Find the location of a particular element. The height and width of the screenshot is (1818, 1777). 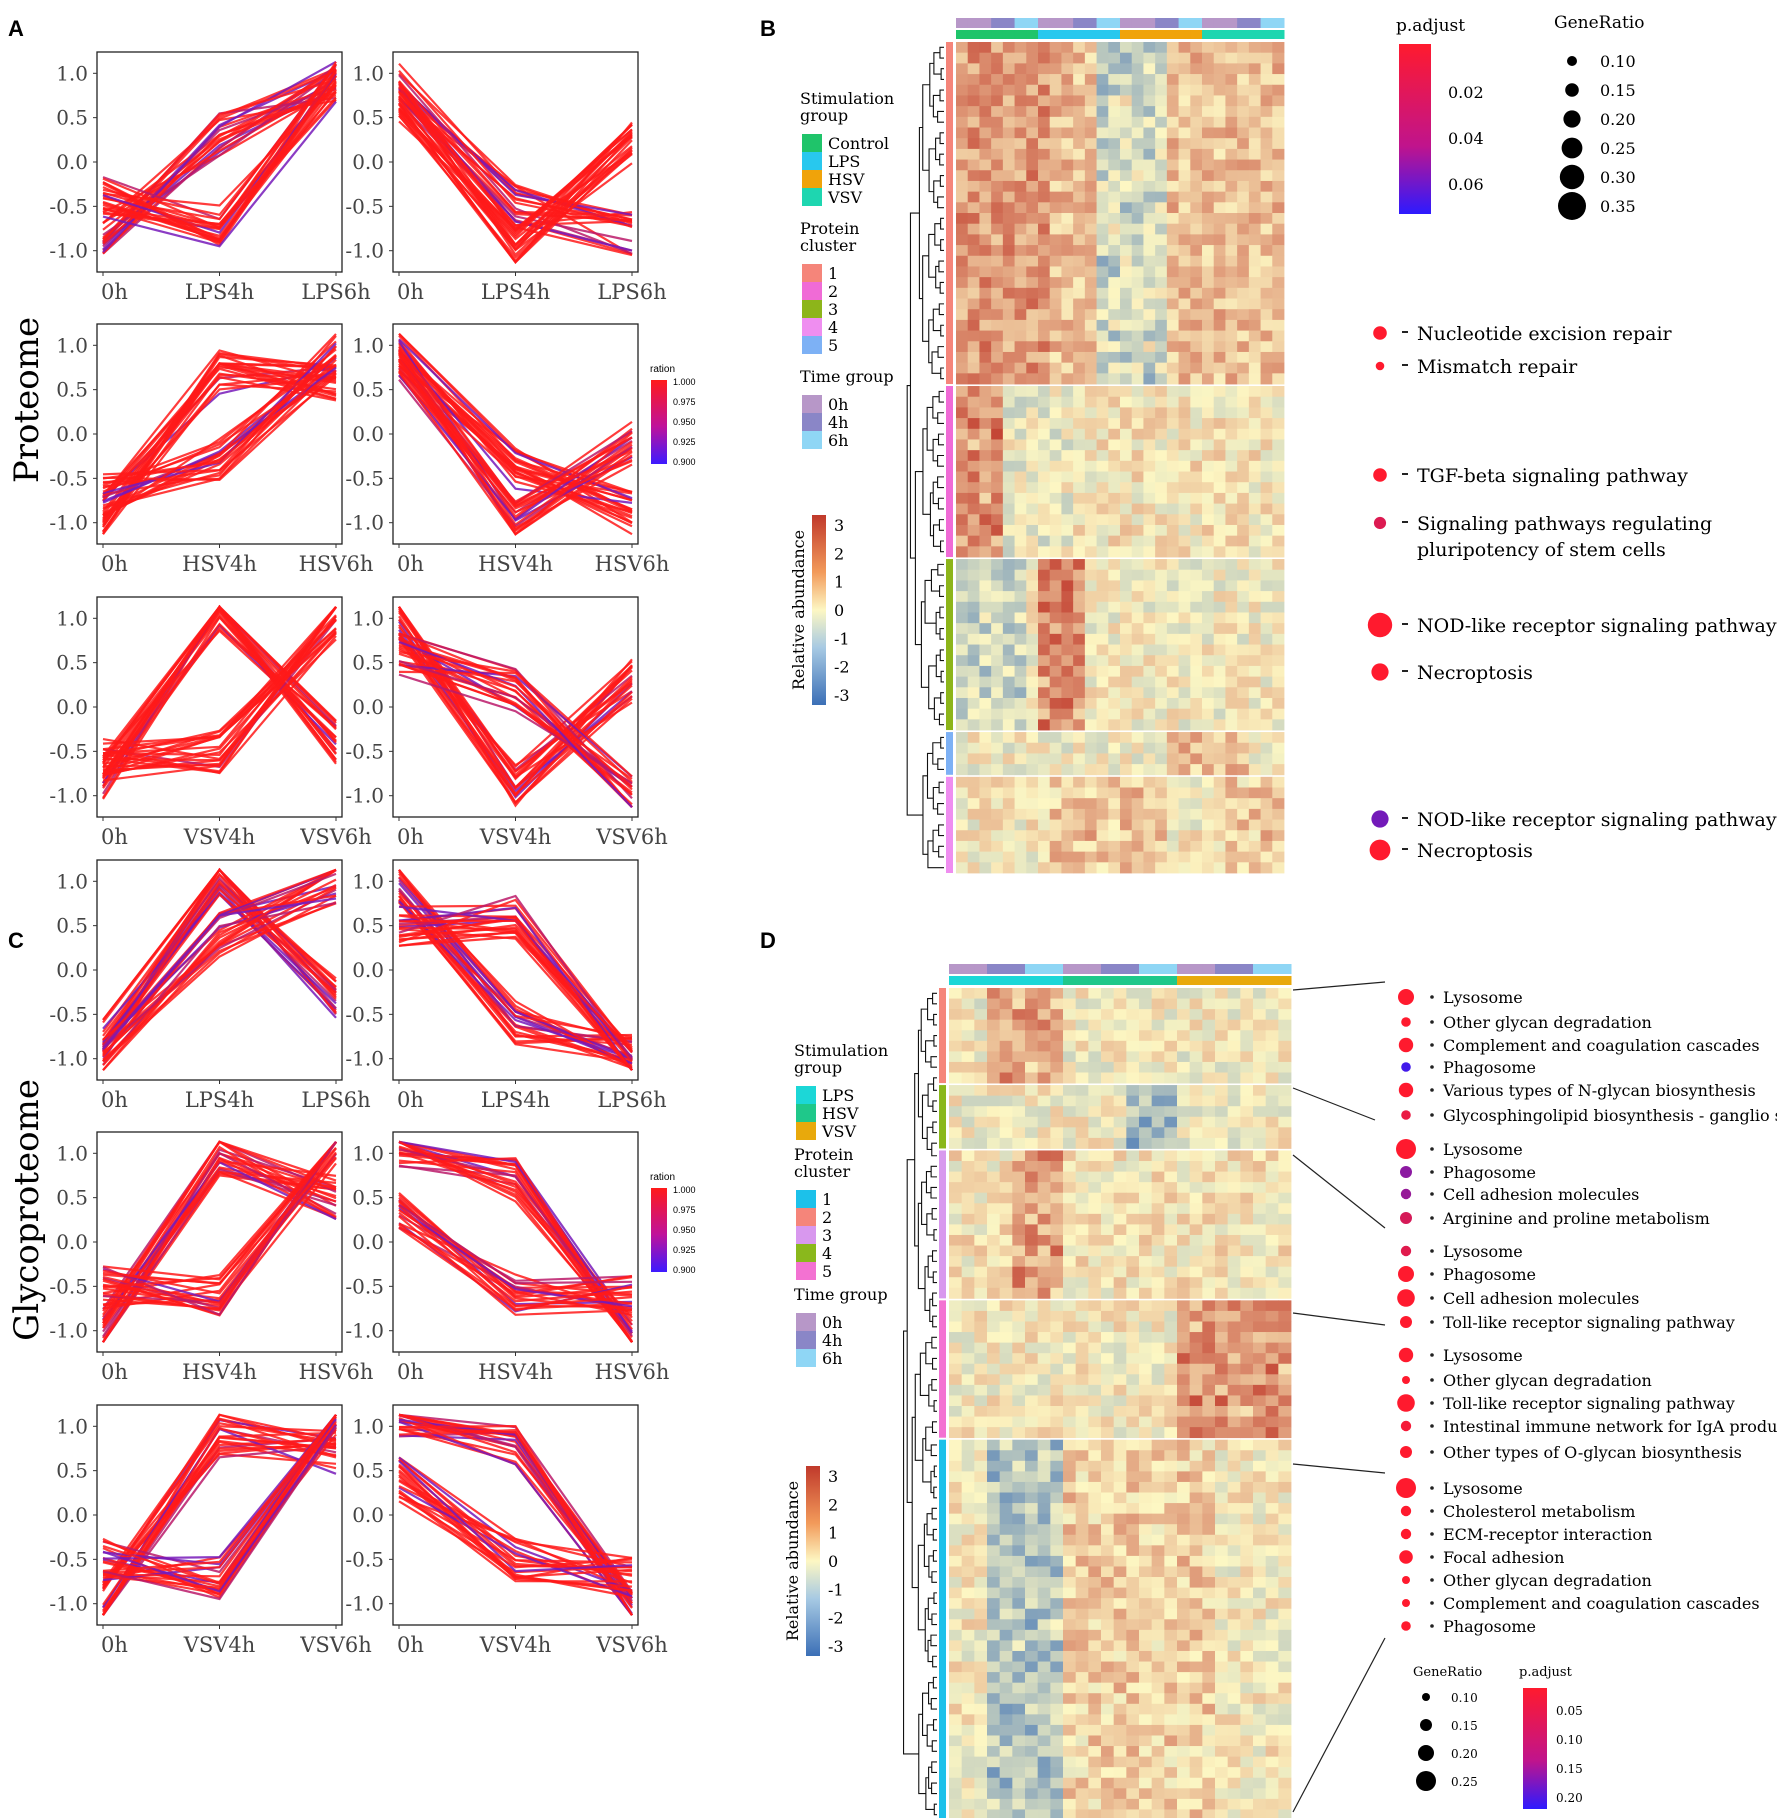

facet-frame is located at coordinates (219, 434).